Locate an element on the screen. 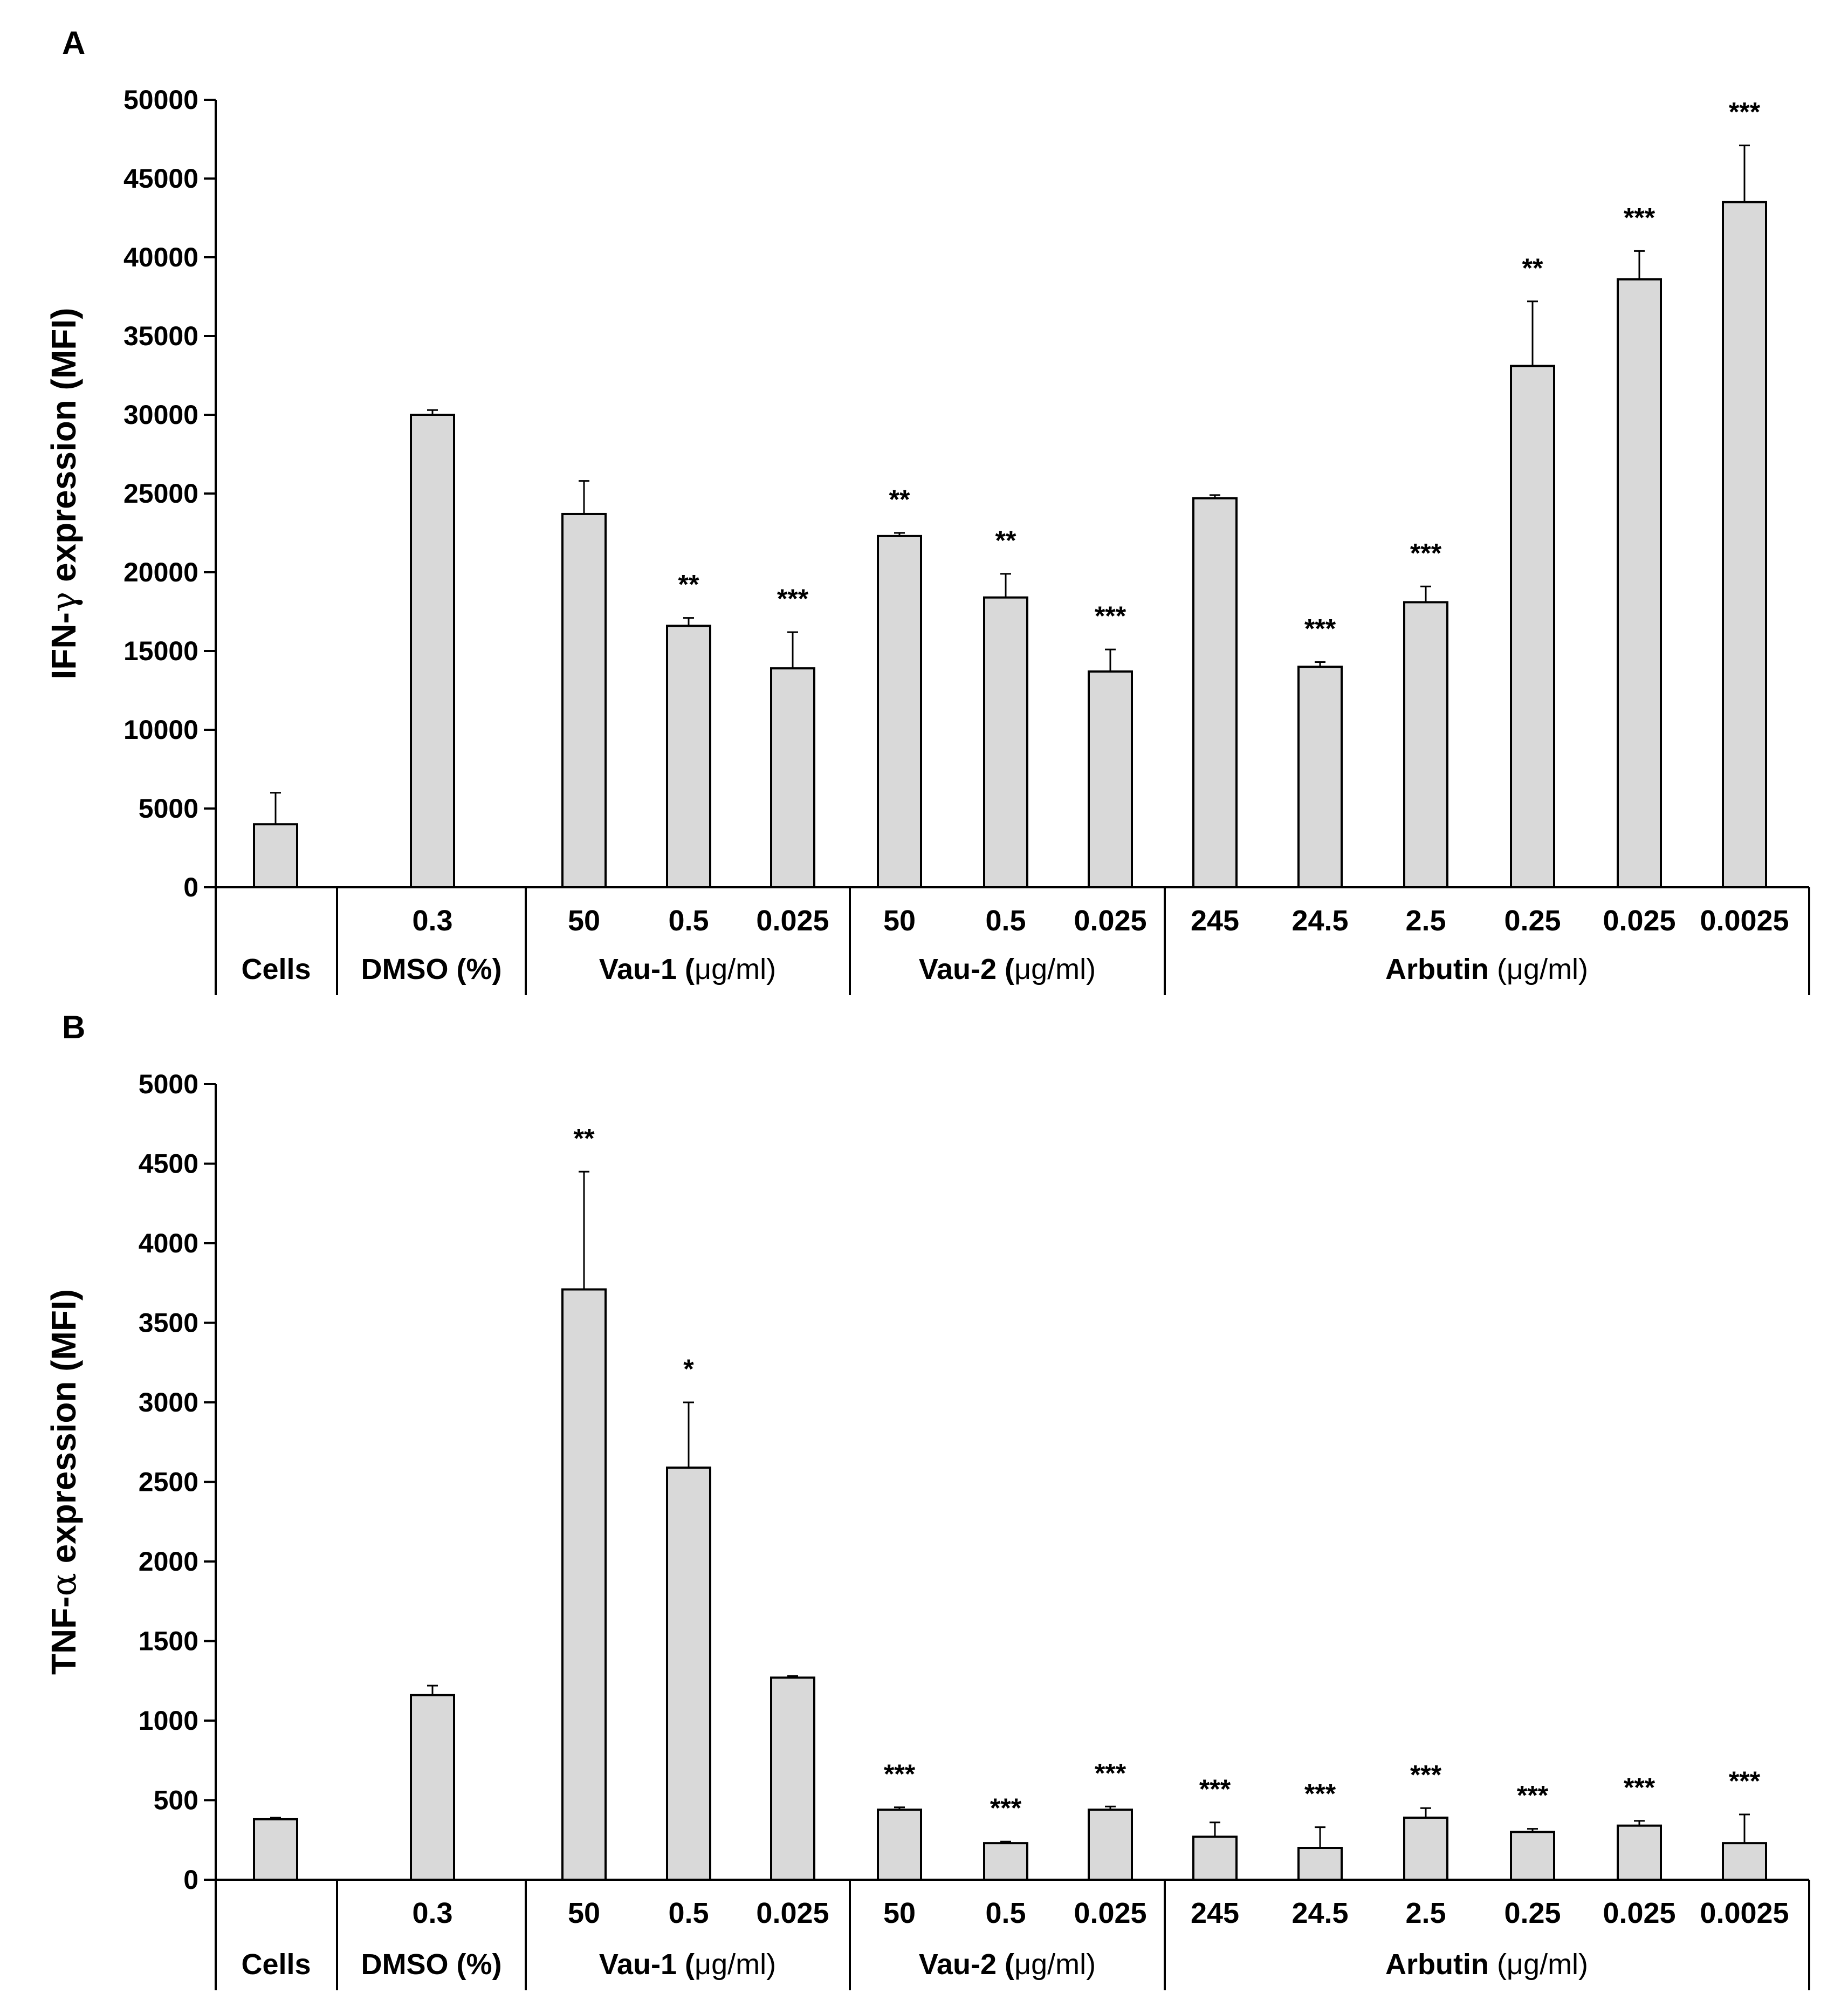 Image resolution: width=1848 pixels, height=2000 pixels. y-tick-label: 2500 is located at coordinates (168, 1482).